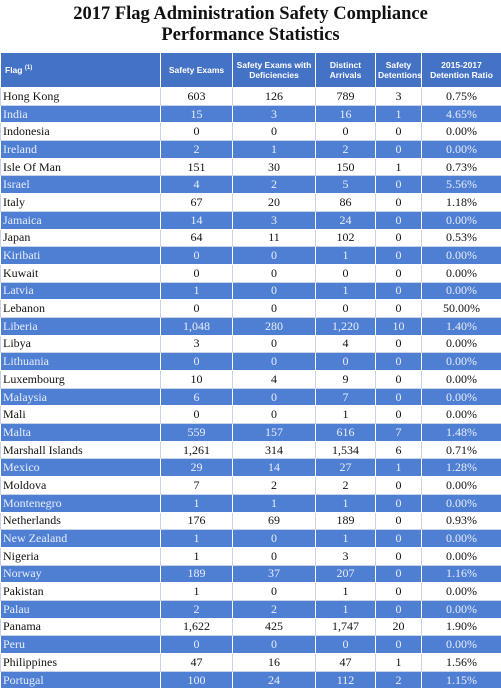 This screenshot has width=501, height=689. I want to click on cell: 15, so click(196, 114).